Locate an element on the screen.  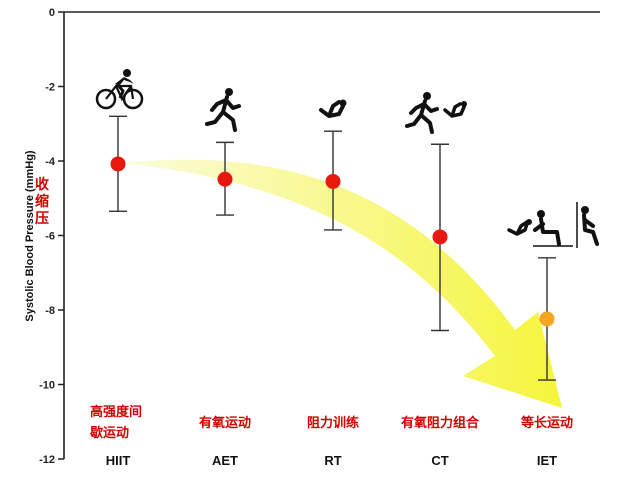
grip-figure is located at coordinates (518, 228).